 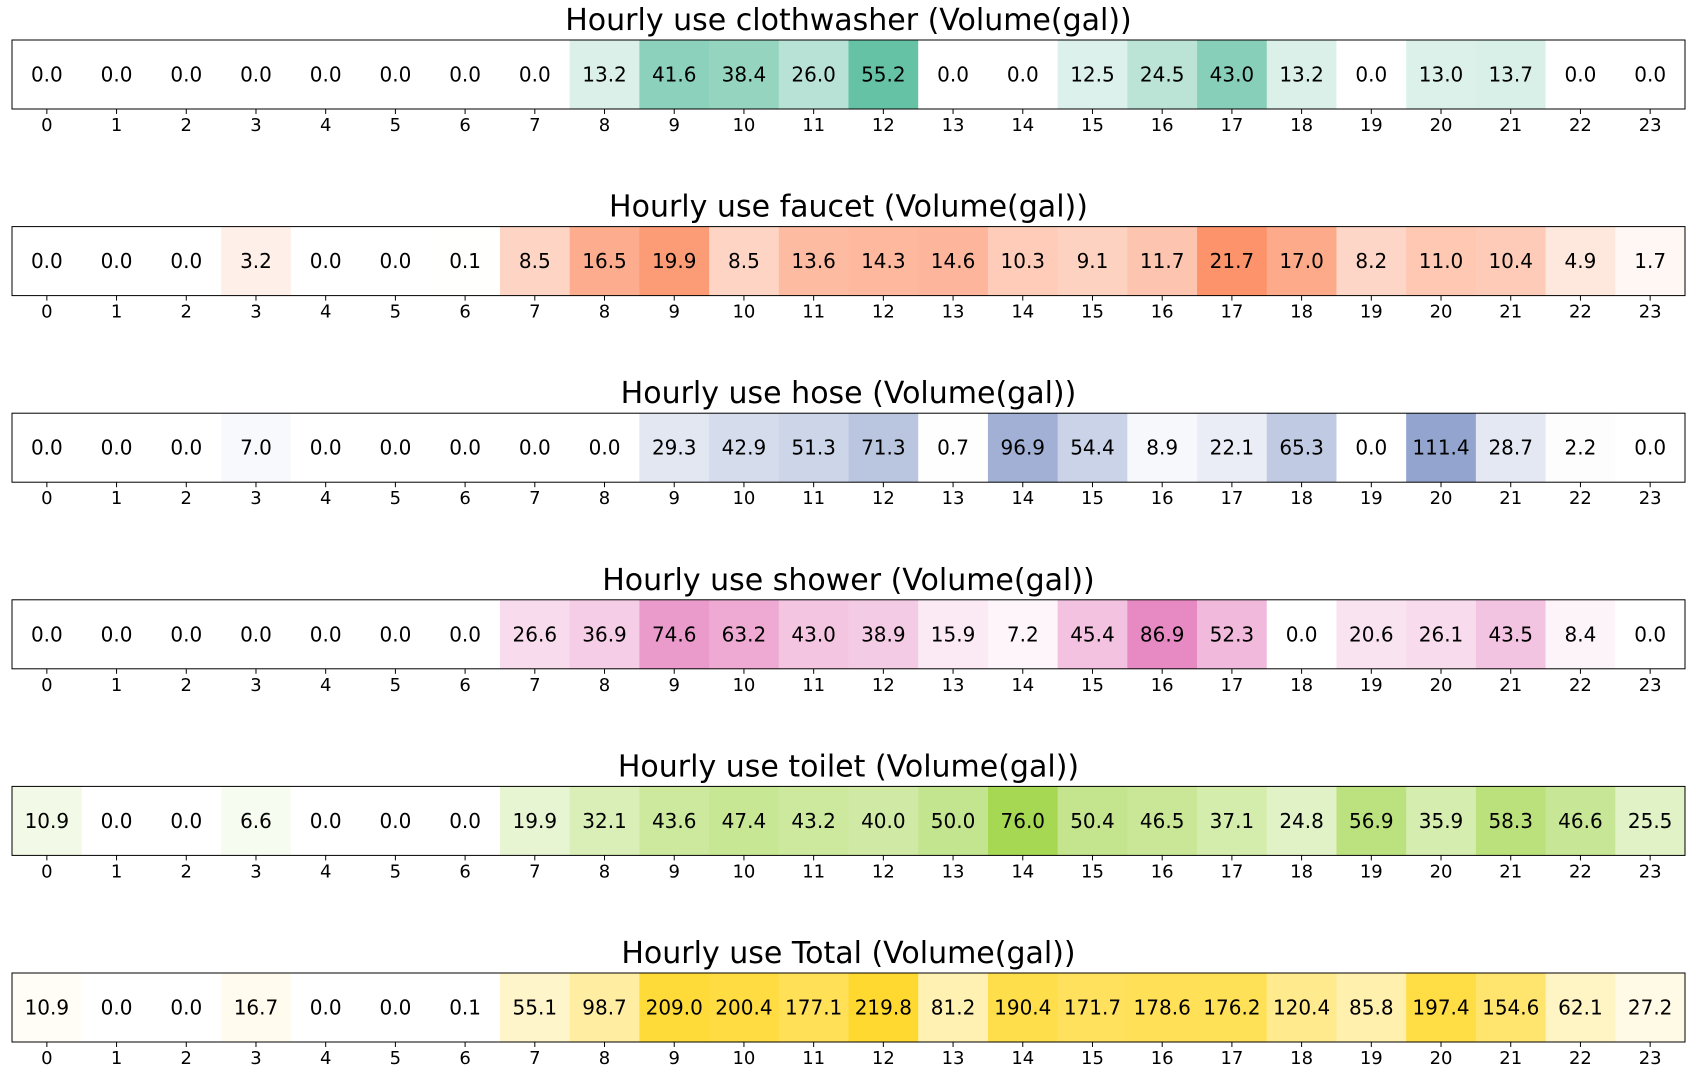 I want to click on x-tick-label: 2, so click(x=186, y=685).